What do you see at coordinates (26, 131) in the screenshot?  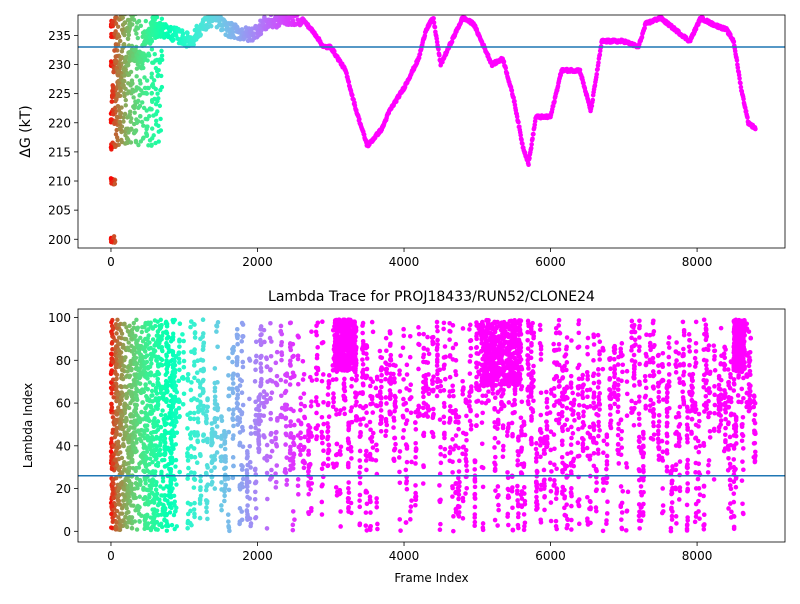 I see `y-axis-label: ΔG (kT)` at bounding box center [26, 131].